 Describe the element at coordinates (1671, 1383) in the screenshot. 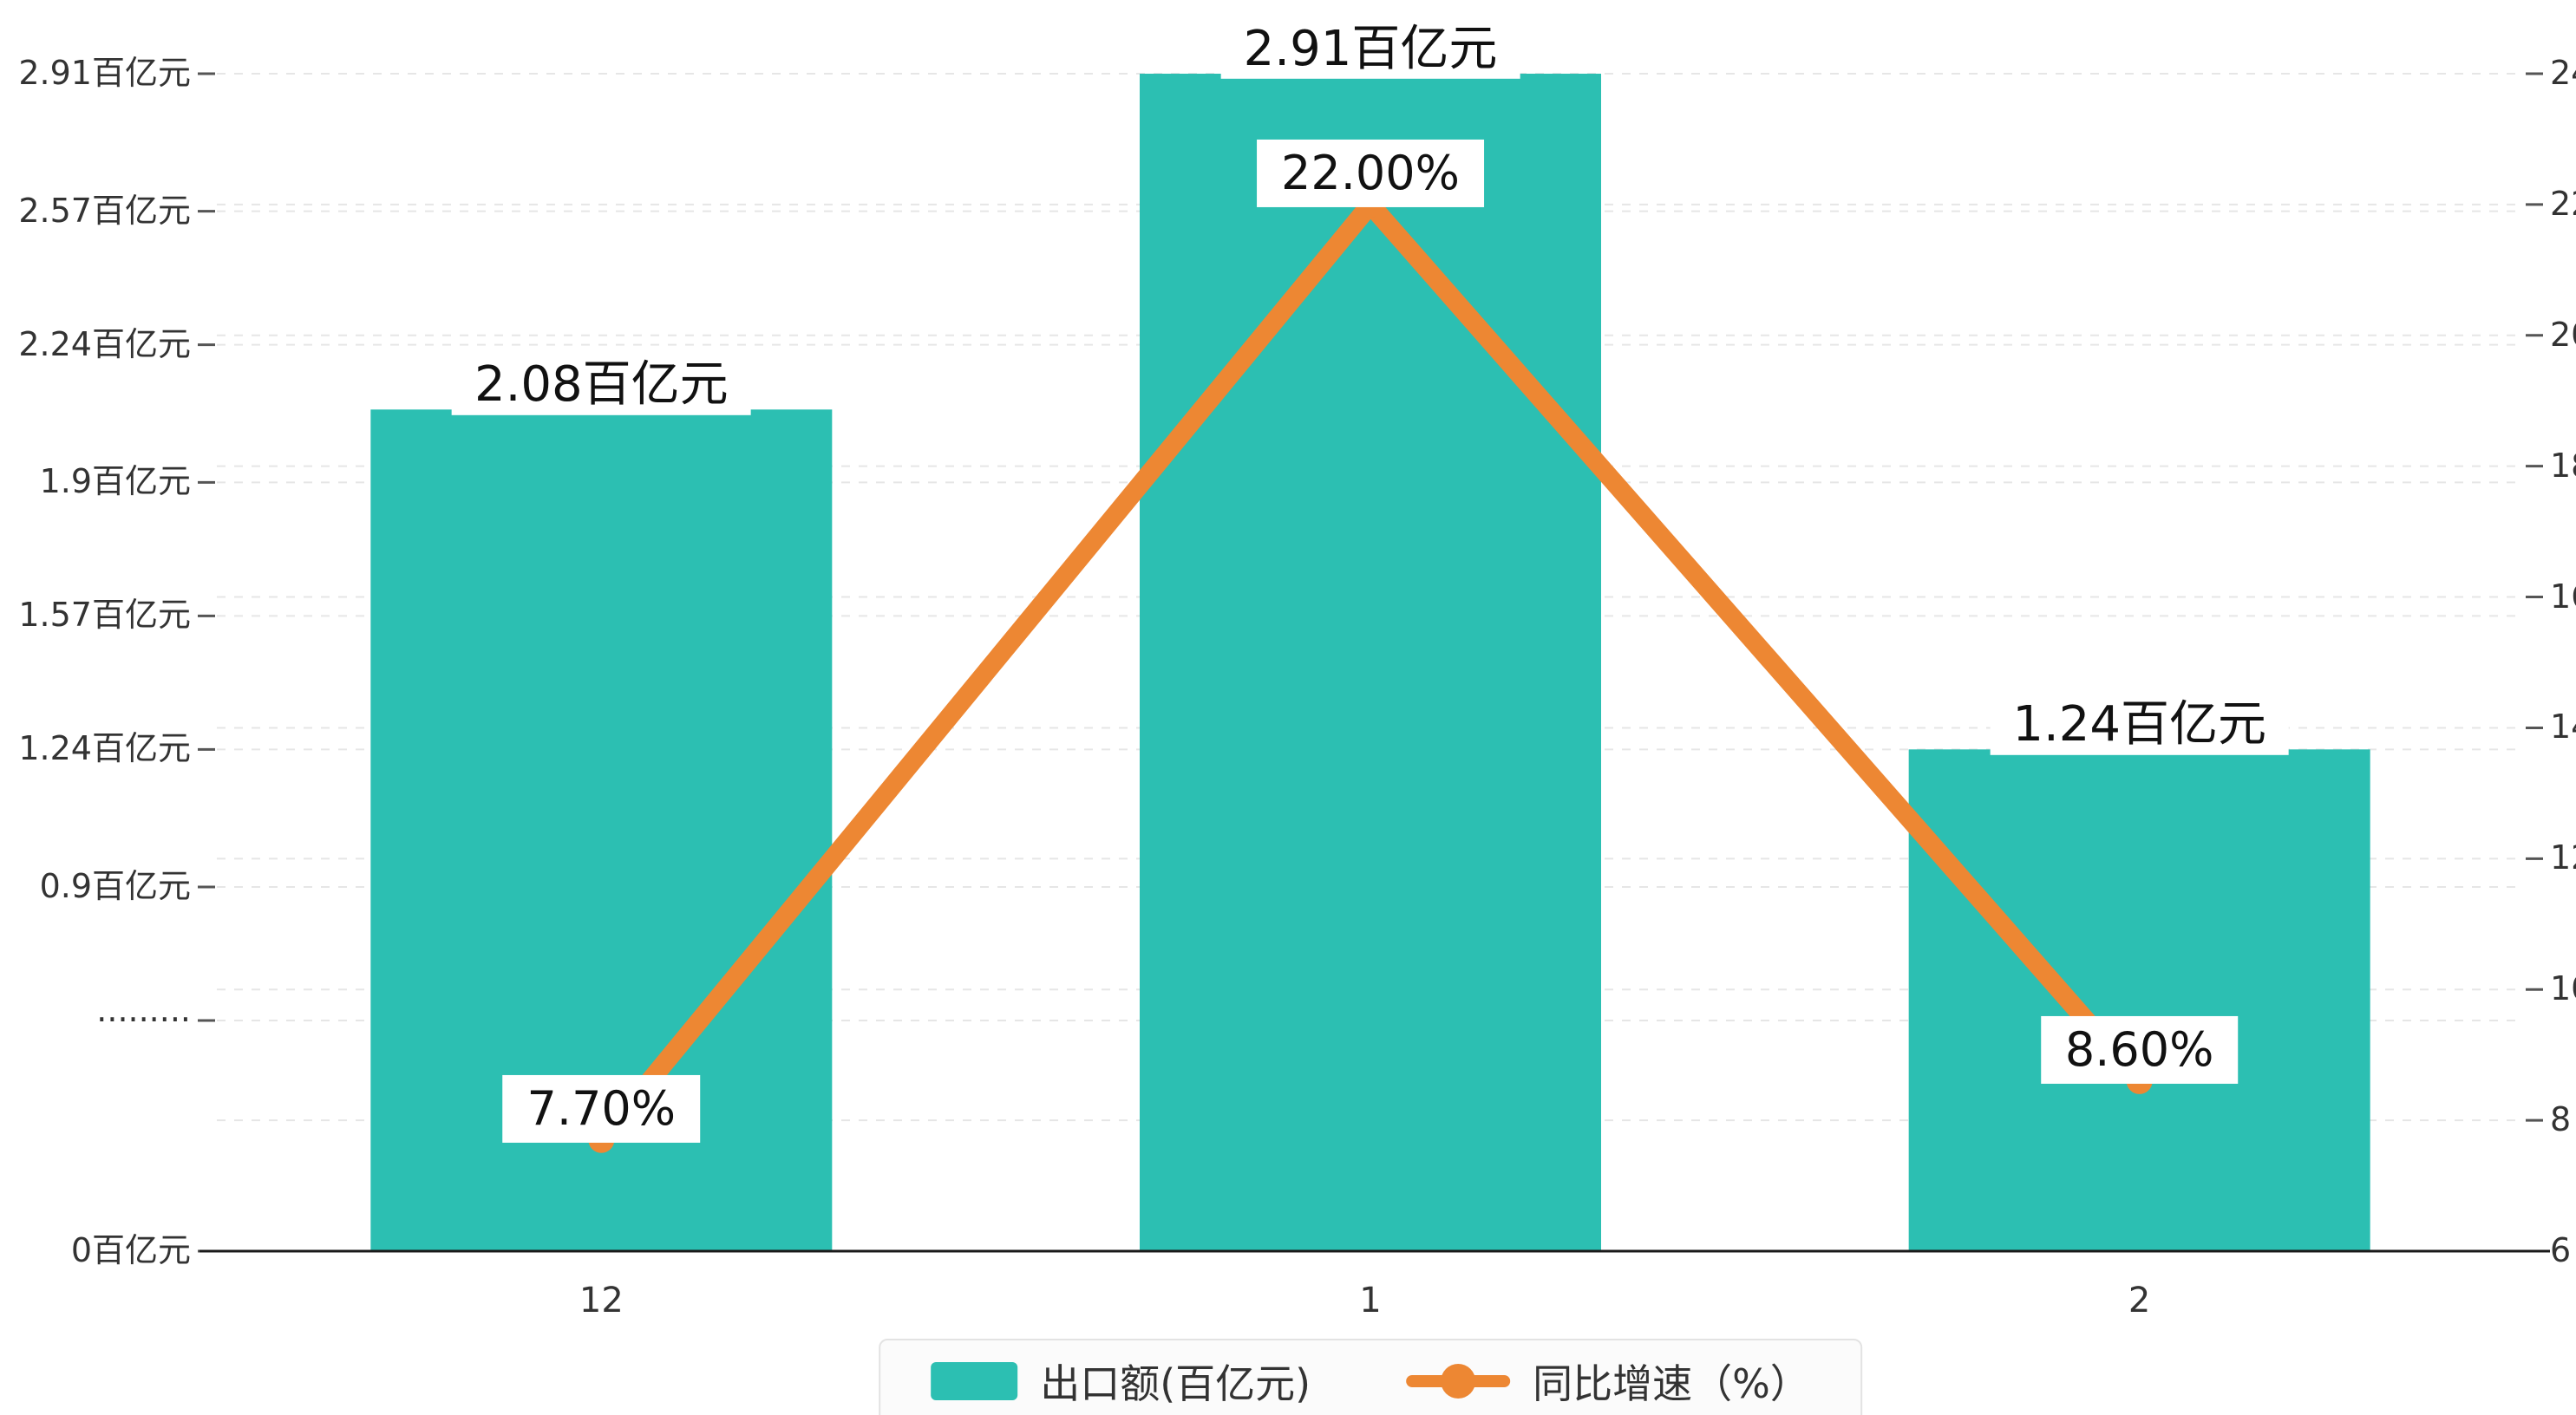

I see `legend-label-growth: 同比增速（%）` at that location.